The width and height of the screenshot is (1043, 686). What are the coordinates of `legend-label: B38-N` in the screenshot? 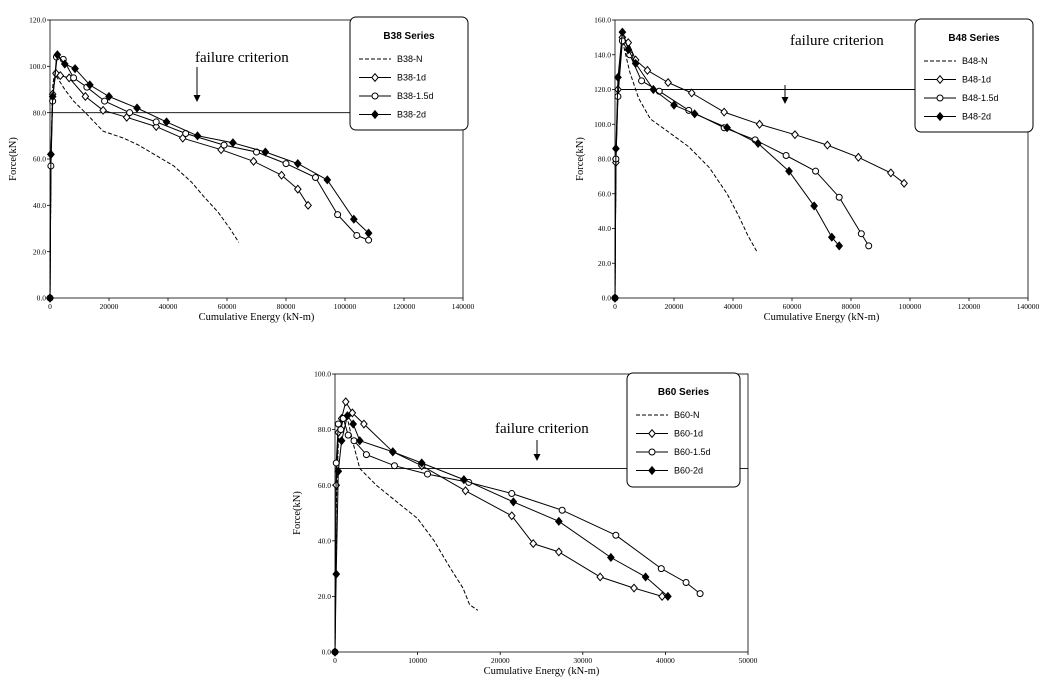 It's located at (410, 59).